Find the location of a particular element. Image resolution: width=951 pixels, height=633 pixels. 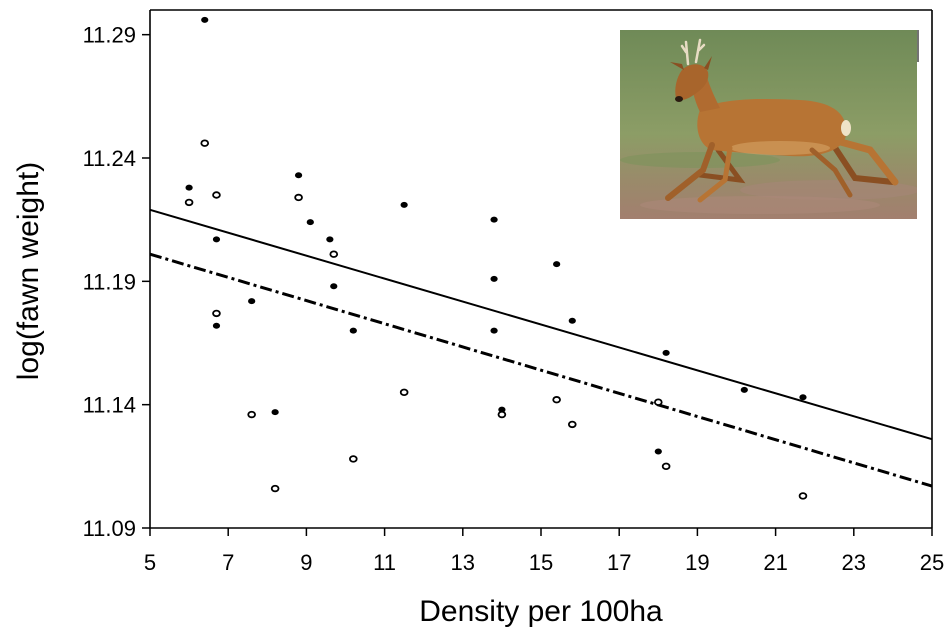

x-tick-label: 7 is located at coordinates (228, 562).